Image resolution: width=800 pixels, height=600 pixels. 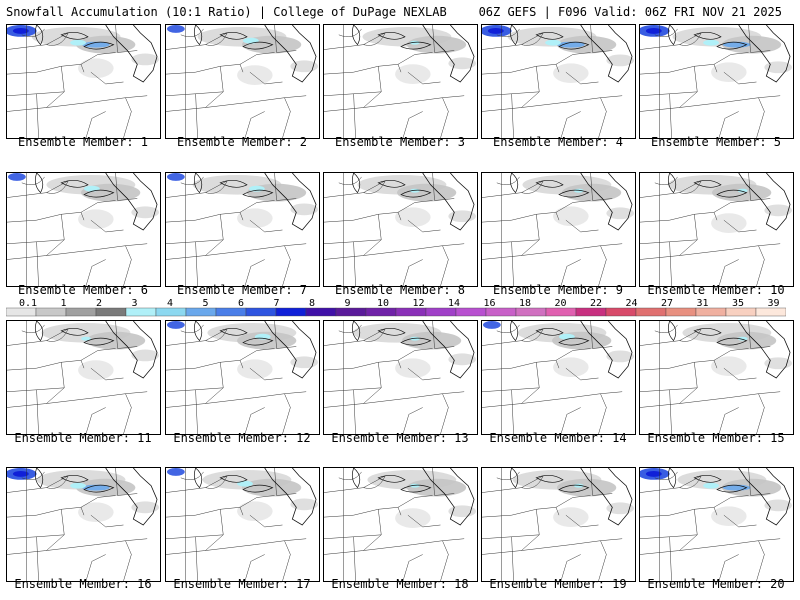 What do you see at coordinates (716, 142) in the screenshot?
I see `member-label: Ensemble Member: 5` at bounding box center [716, 142].